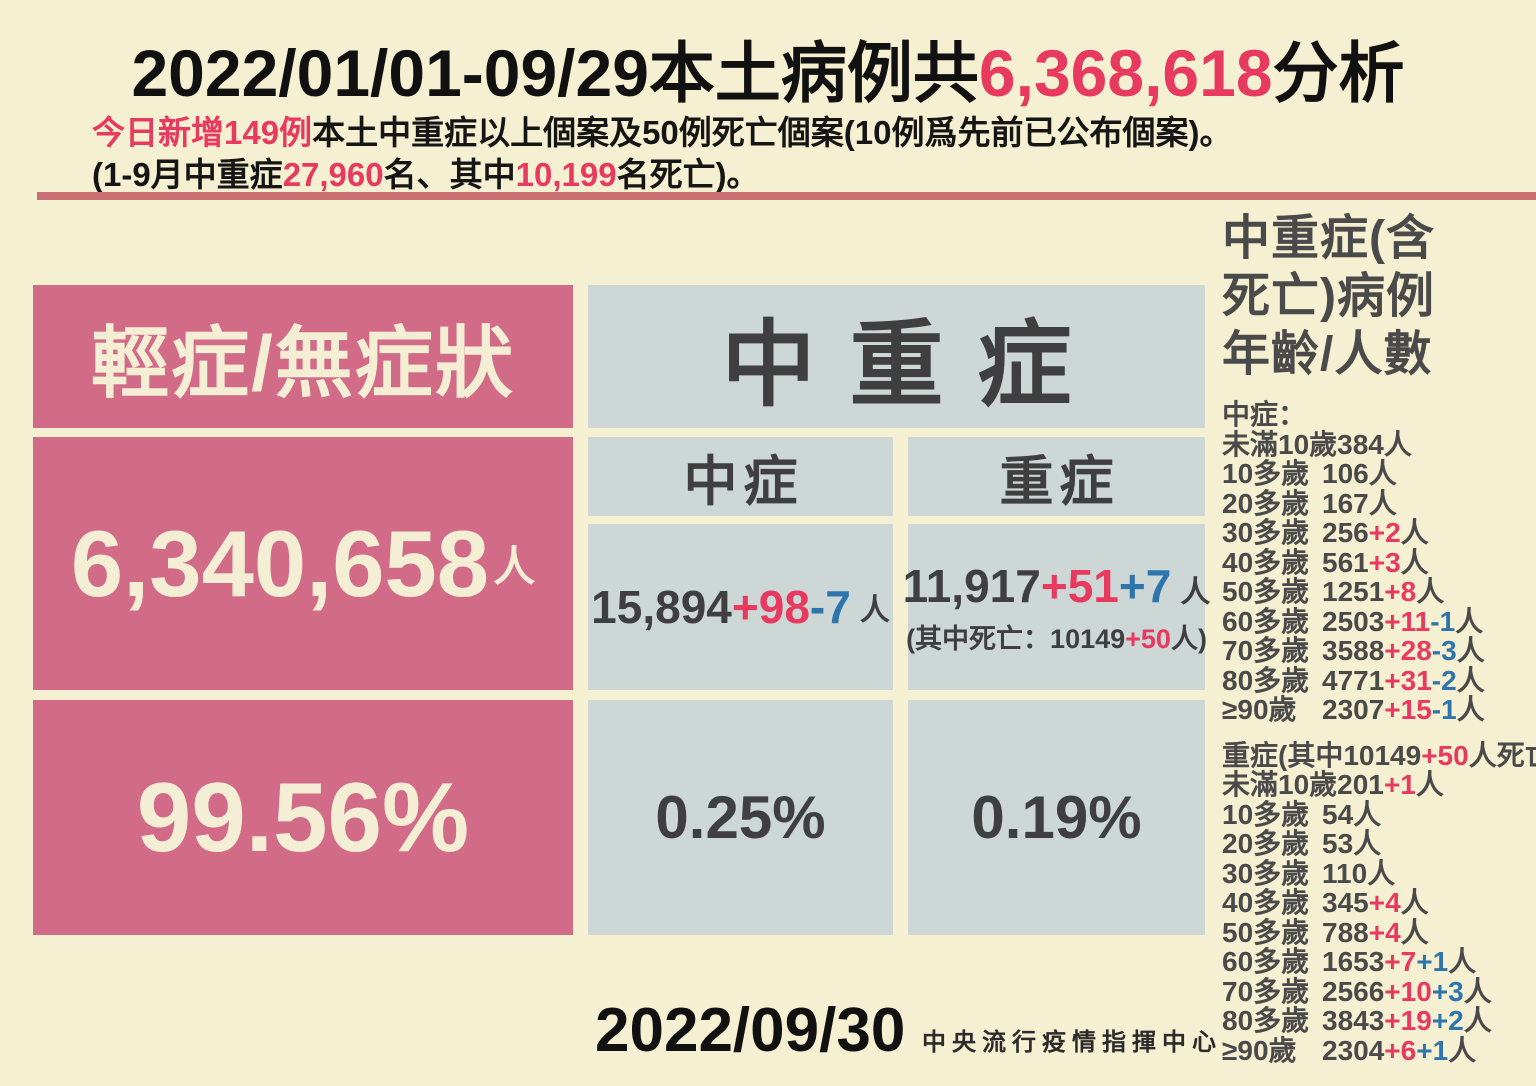 Image resolution: width=1536 pixels, height=1086 pixels. Describe the element at coordinates (1328, 296) in the screenshot. I see `sidebar-title-line2: 死亡)病例` at that location.